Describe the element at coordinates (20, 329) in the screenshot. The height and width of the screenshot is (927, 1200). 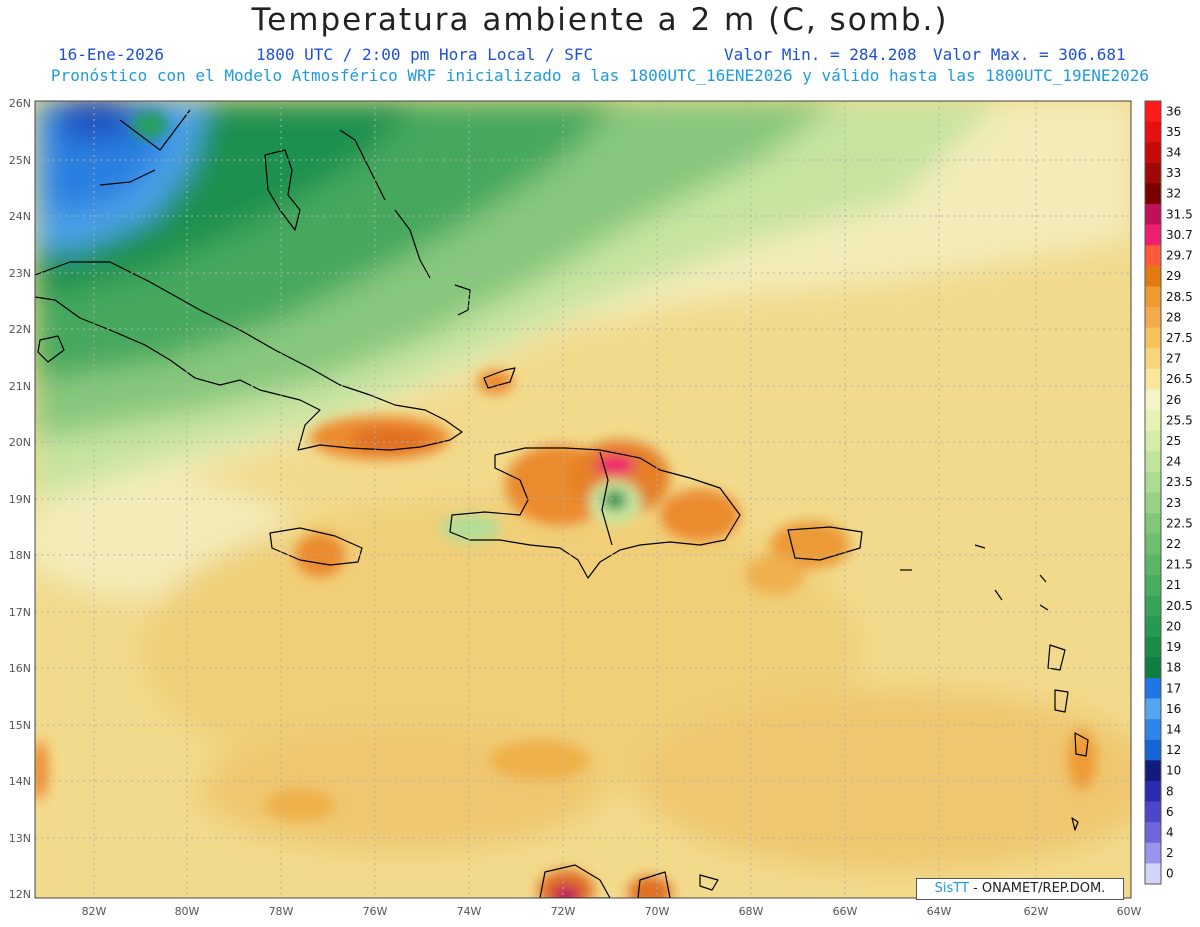
I see `lat-label: 22N` at that location.